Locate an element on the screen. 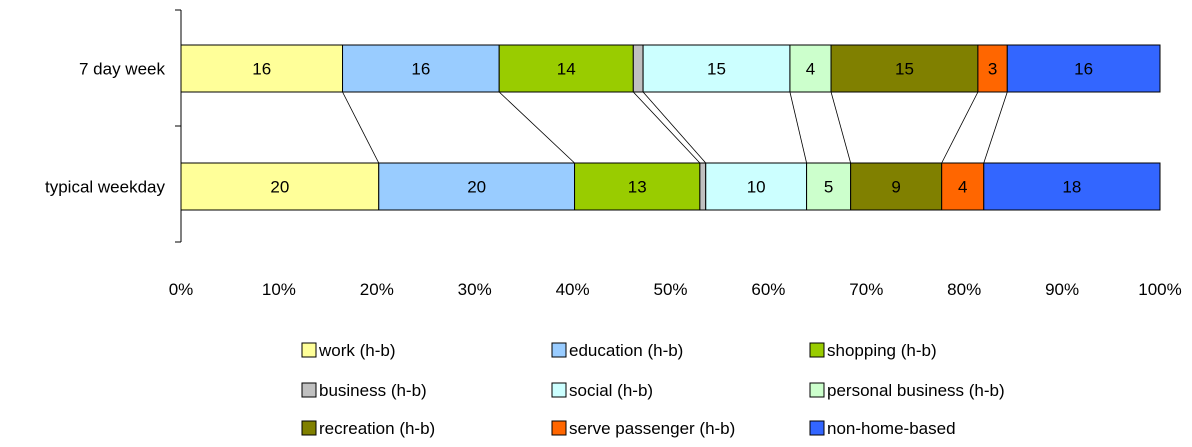  data-label: 13 is located at coordinates (637, 187).